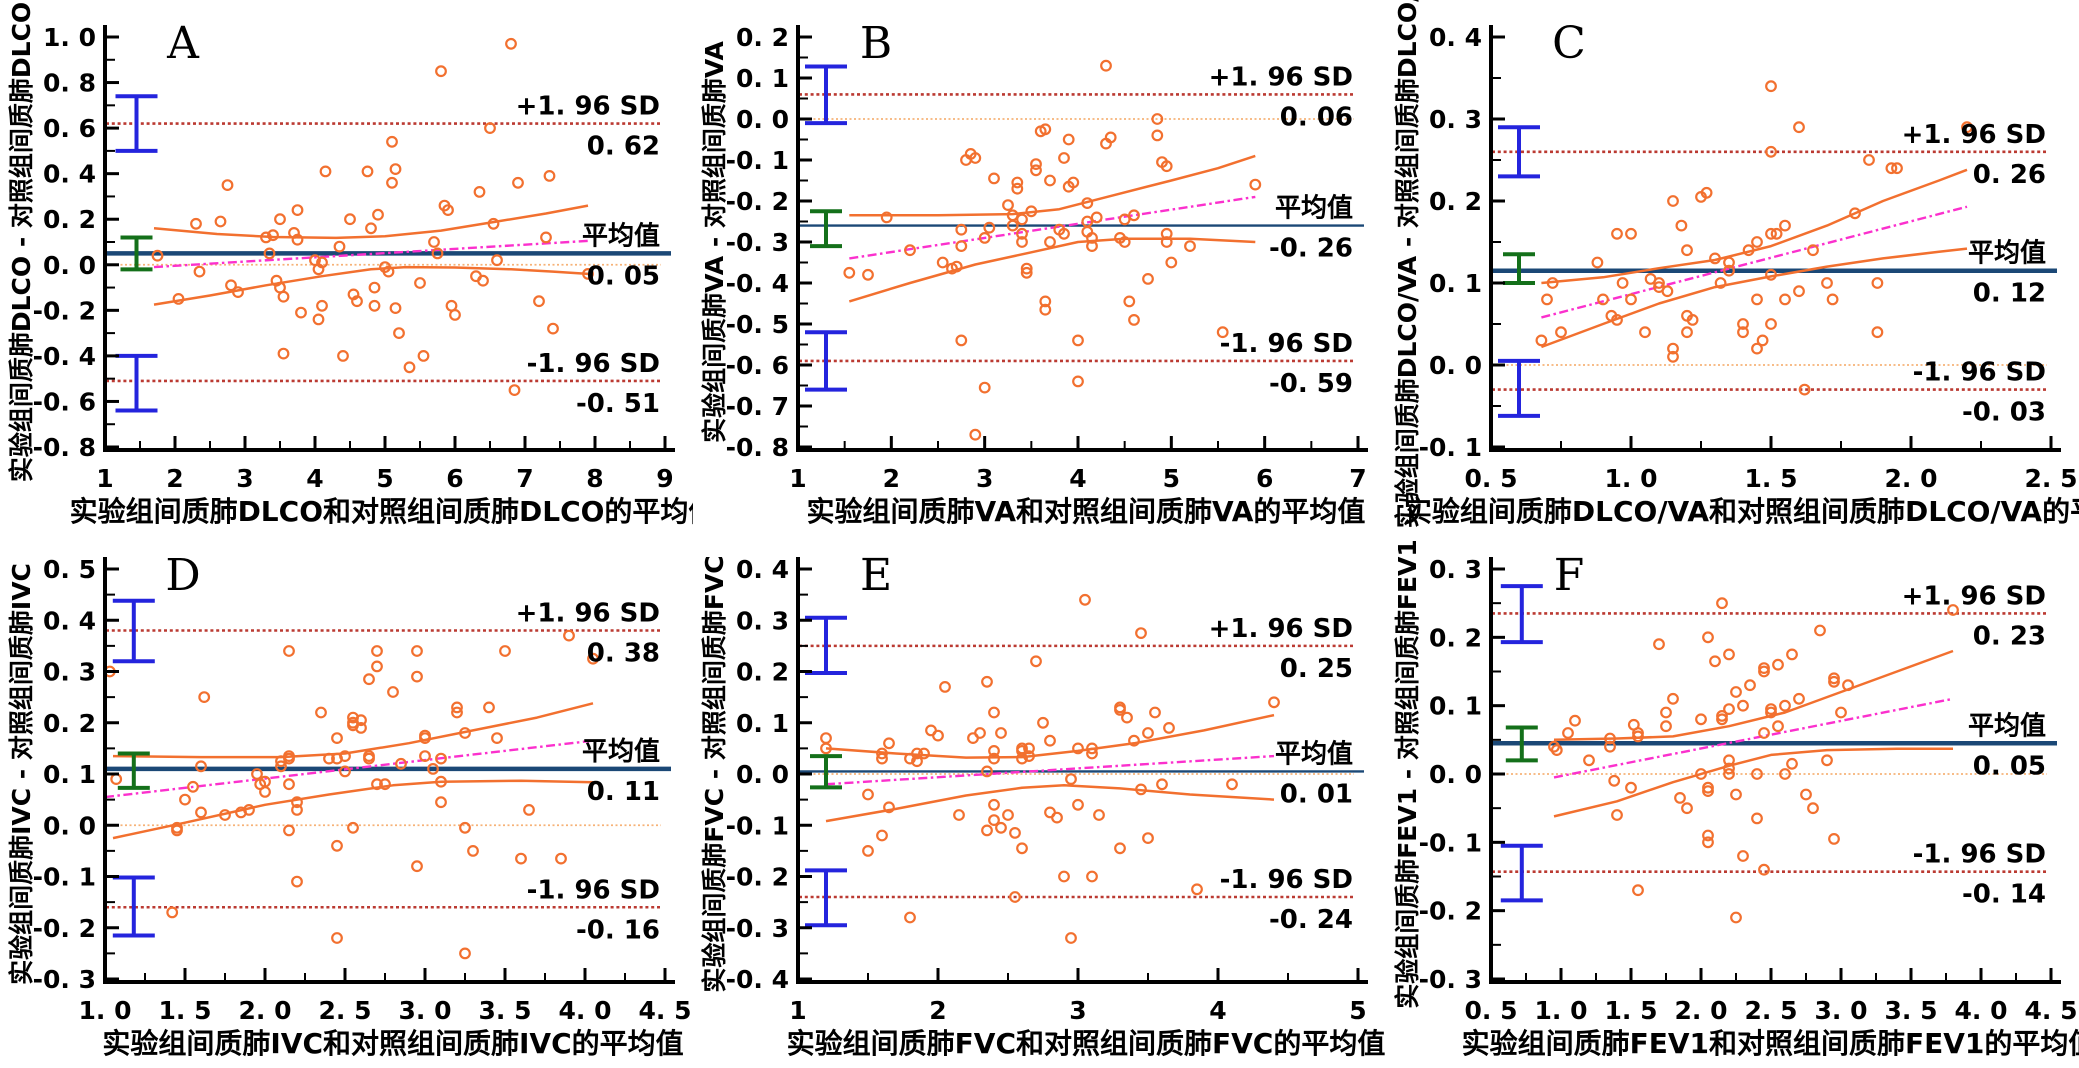  What do you see at coordinates (757, 160) in the screenshot?
I see `svg-text: -0. 1` at bounding box center [757, 160].